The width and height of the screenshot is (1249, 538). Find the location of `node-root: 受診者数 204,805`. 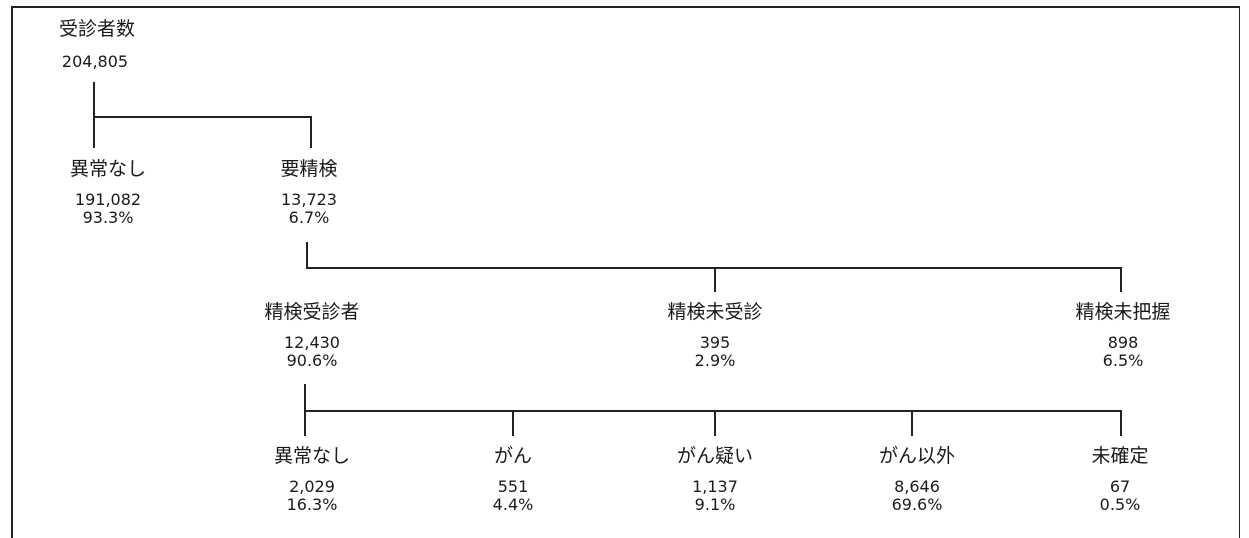

node-root: 受診者数 204,805 is located at coordinates (97, 44).